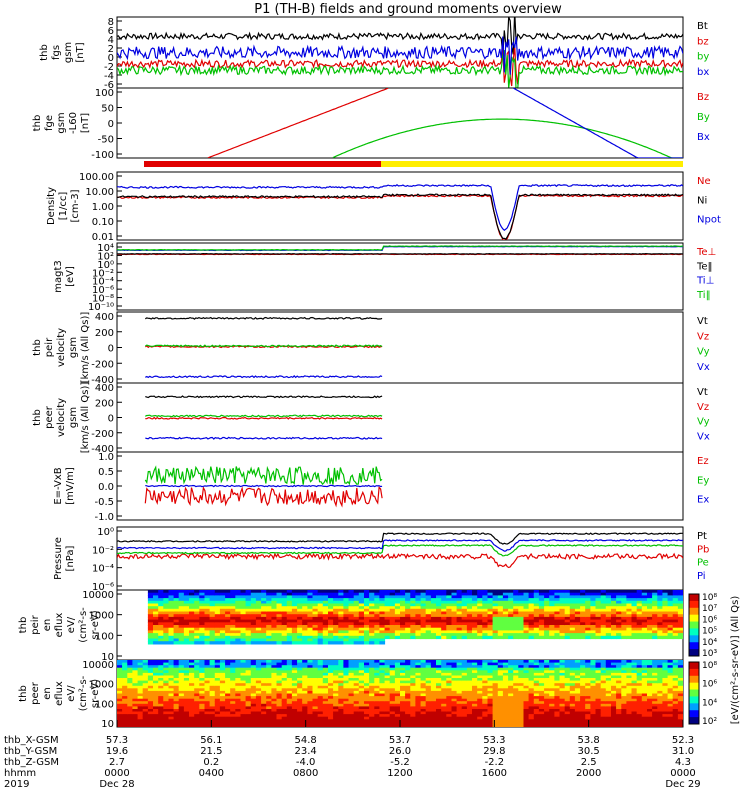 The image size is (750, 800). I want to click on series-Te‖, so click(400, 253).